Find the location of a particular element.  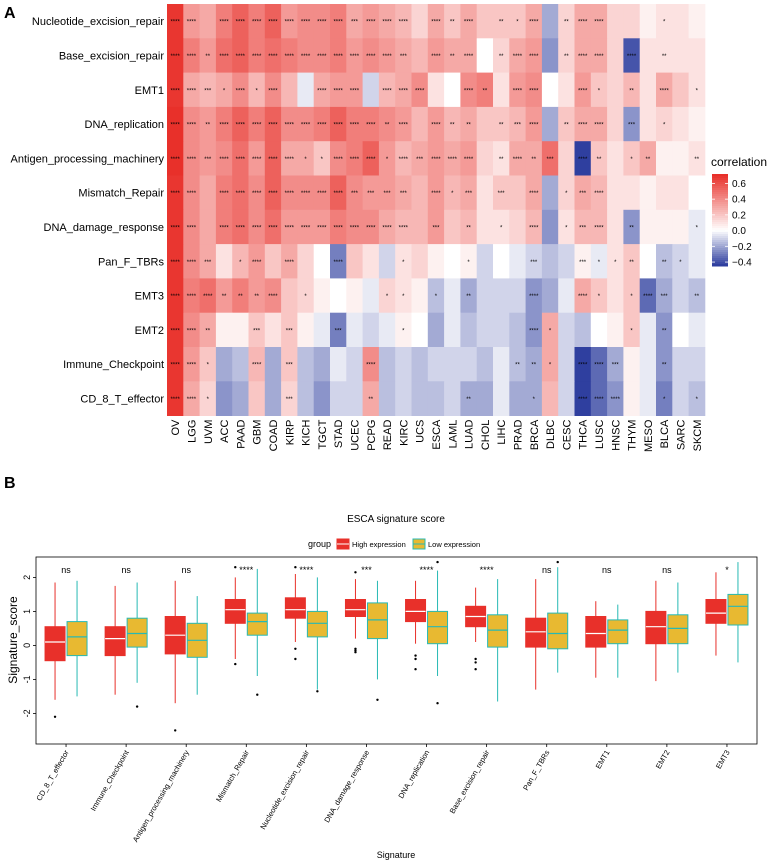

boxplot-legend: group High expression Low expression is located at coordinates (394, 544).